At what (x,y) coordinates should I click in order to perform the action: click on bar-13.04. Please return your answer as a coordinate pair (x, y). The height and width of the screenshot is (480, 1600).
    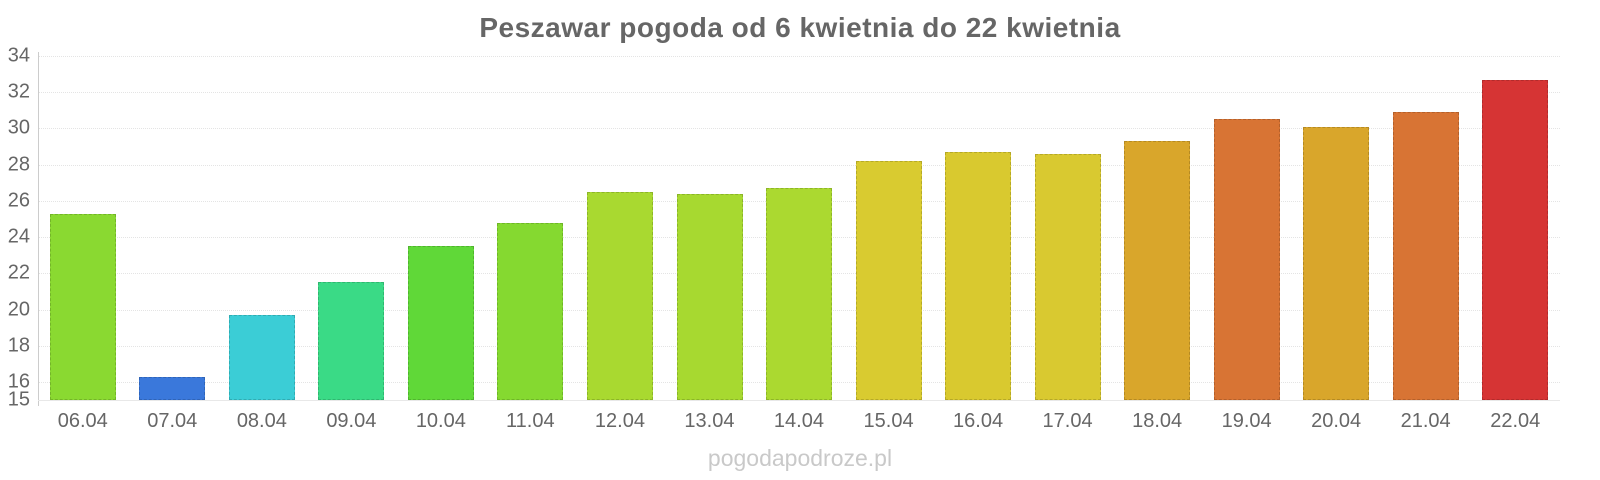
    Looking at the image, I should click on (709, 296).